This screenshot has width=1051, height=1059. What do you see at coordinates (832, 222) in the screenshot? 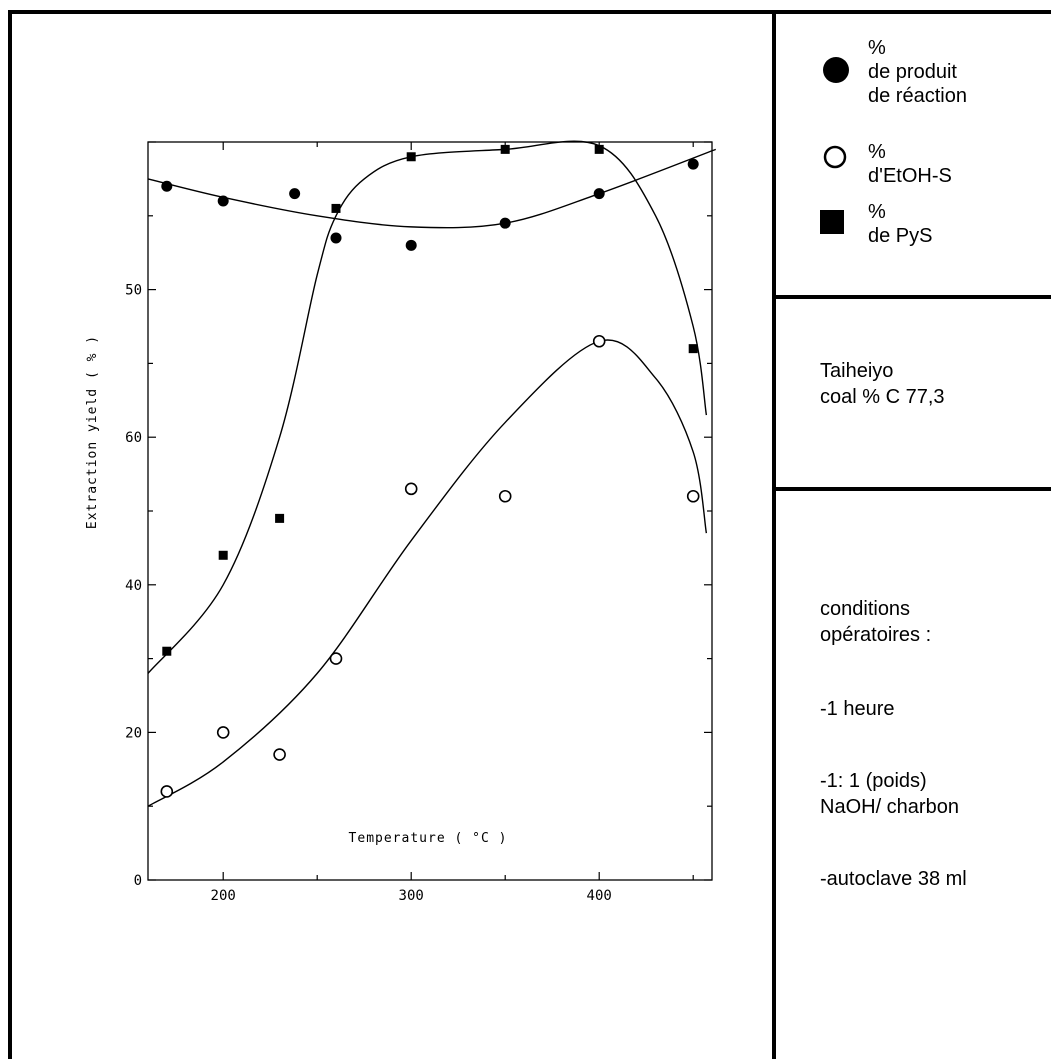
I see `filled-square-marker` at bounding box center [832, 222].